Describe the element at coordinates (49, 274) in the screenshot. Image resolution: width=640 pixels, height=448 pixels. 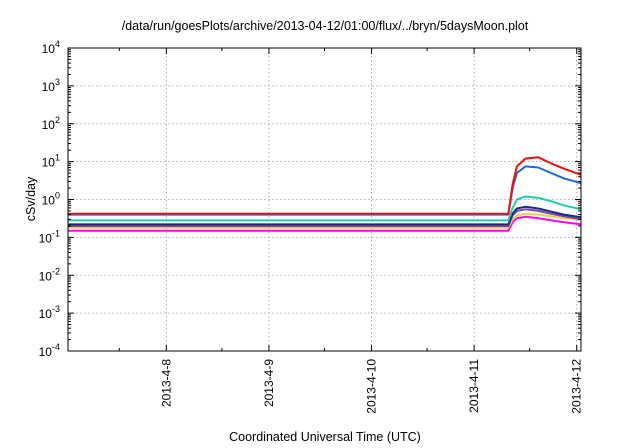
I see `y-tick-label: 10⁻²` at that location.